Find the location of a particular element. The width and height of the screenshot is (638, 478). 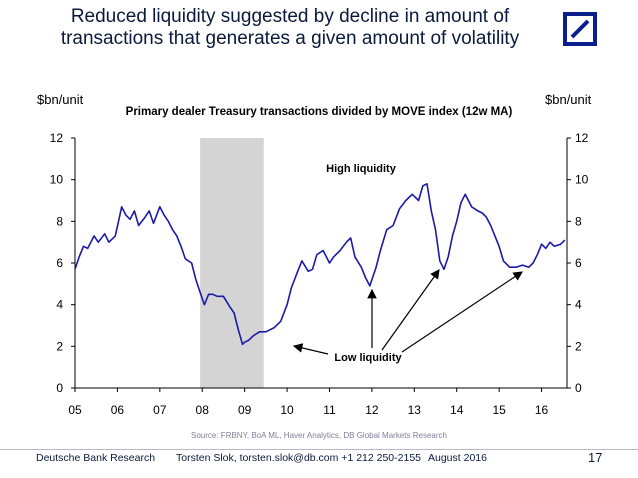

x-tick-label: 07 is located at coordinates (160, 410).